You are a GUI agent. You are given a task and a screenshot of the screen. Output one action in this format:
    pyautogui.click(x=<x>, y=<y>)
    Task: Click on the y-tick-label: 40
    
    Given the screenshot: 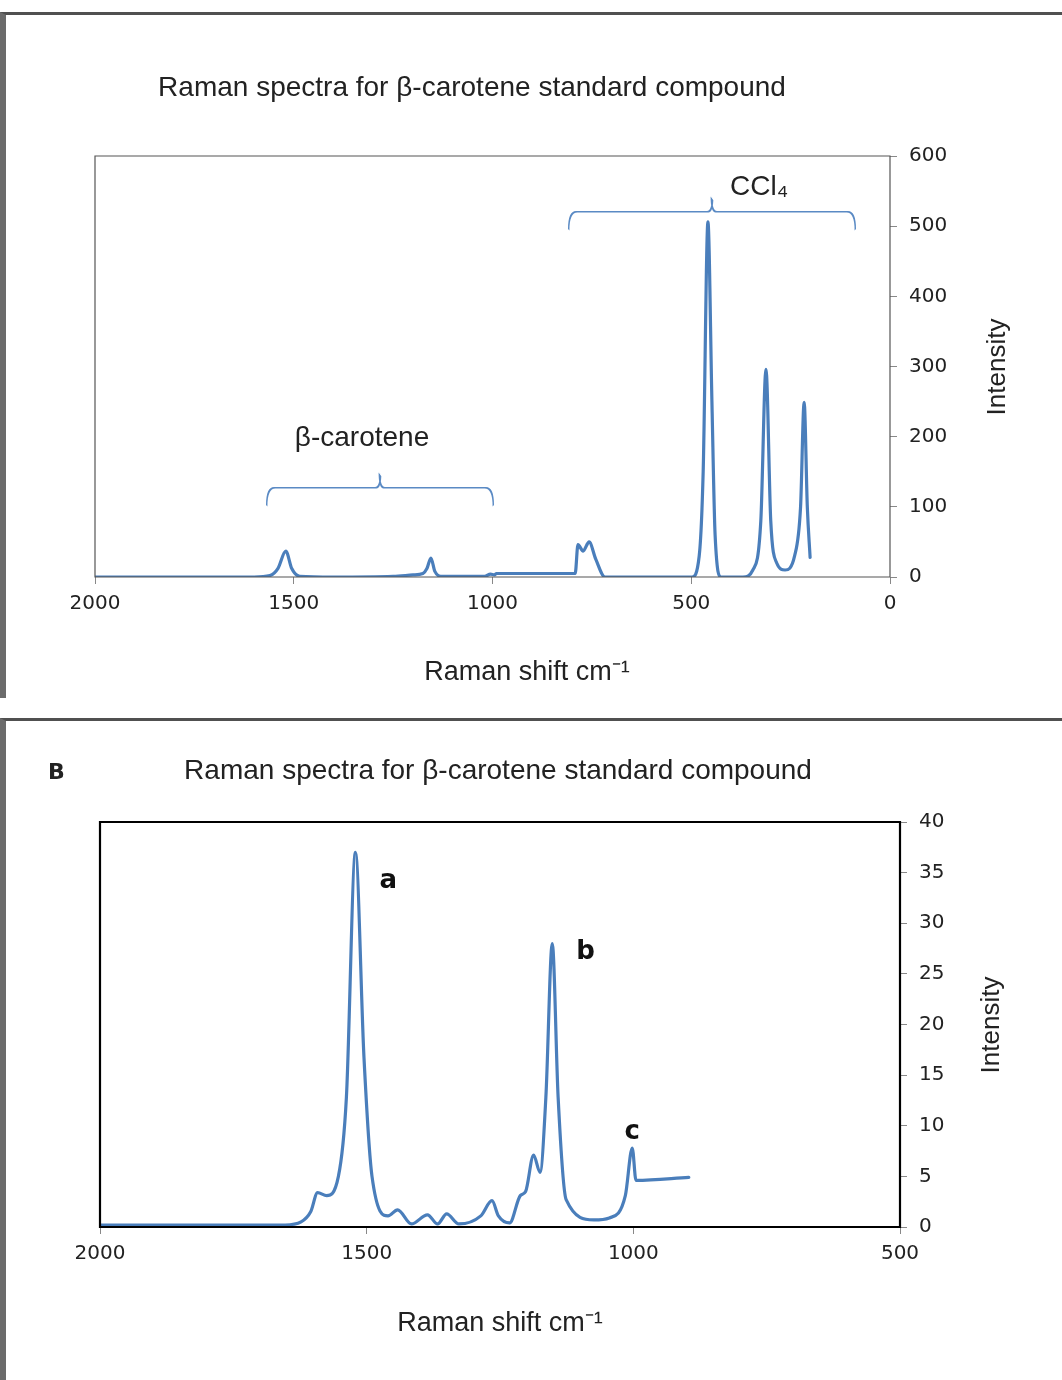 What is the action you would take?
    pyautogui.click(x=932, y=820)
    